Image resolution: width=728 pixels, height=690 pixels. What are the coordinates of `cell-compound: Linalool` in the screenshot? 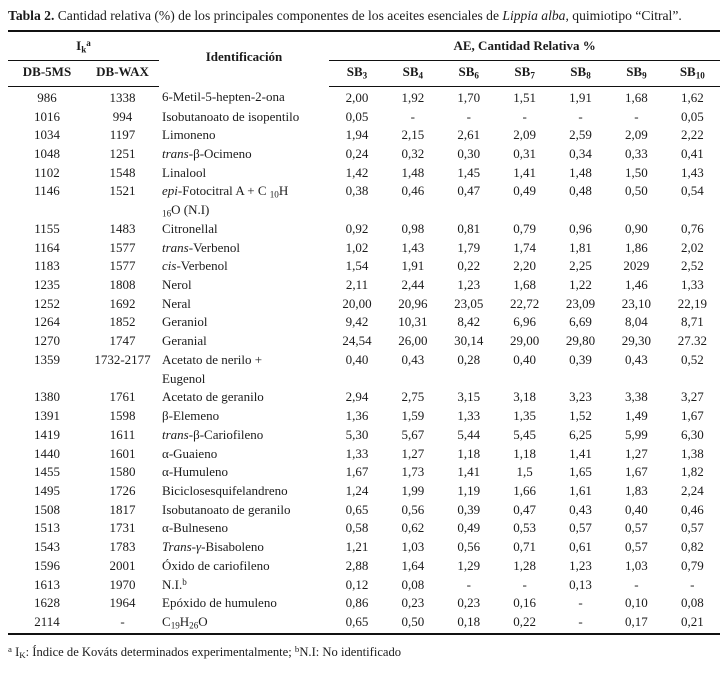 It's located at (184, 172).